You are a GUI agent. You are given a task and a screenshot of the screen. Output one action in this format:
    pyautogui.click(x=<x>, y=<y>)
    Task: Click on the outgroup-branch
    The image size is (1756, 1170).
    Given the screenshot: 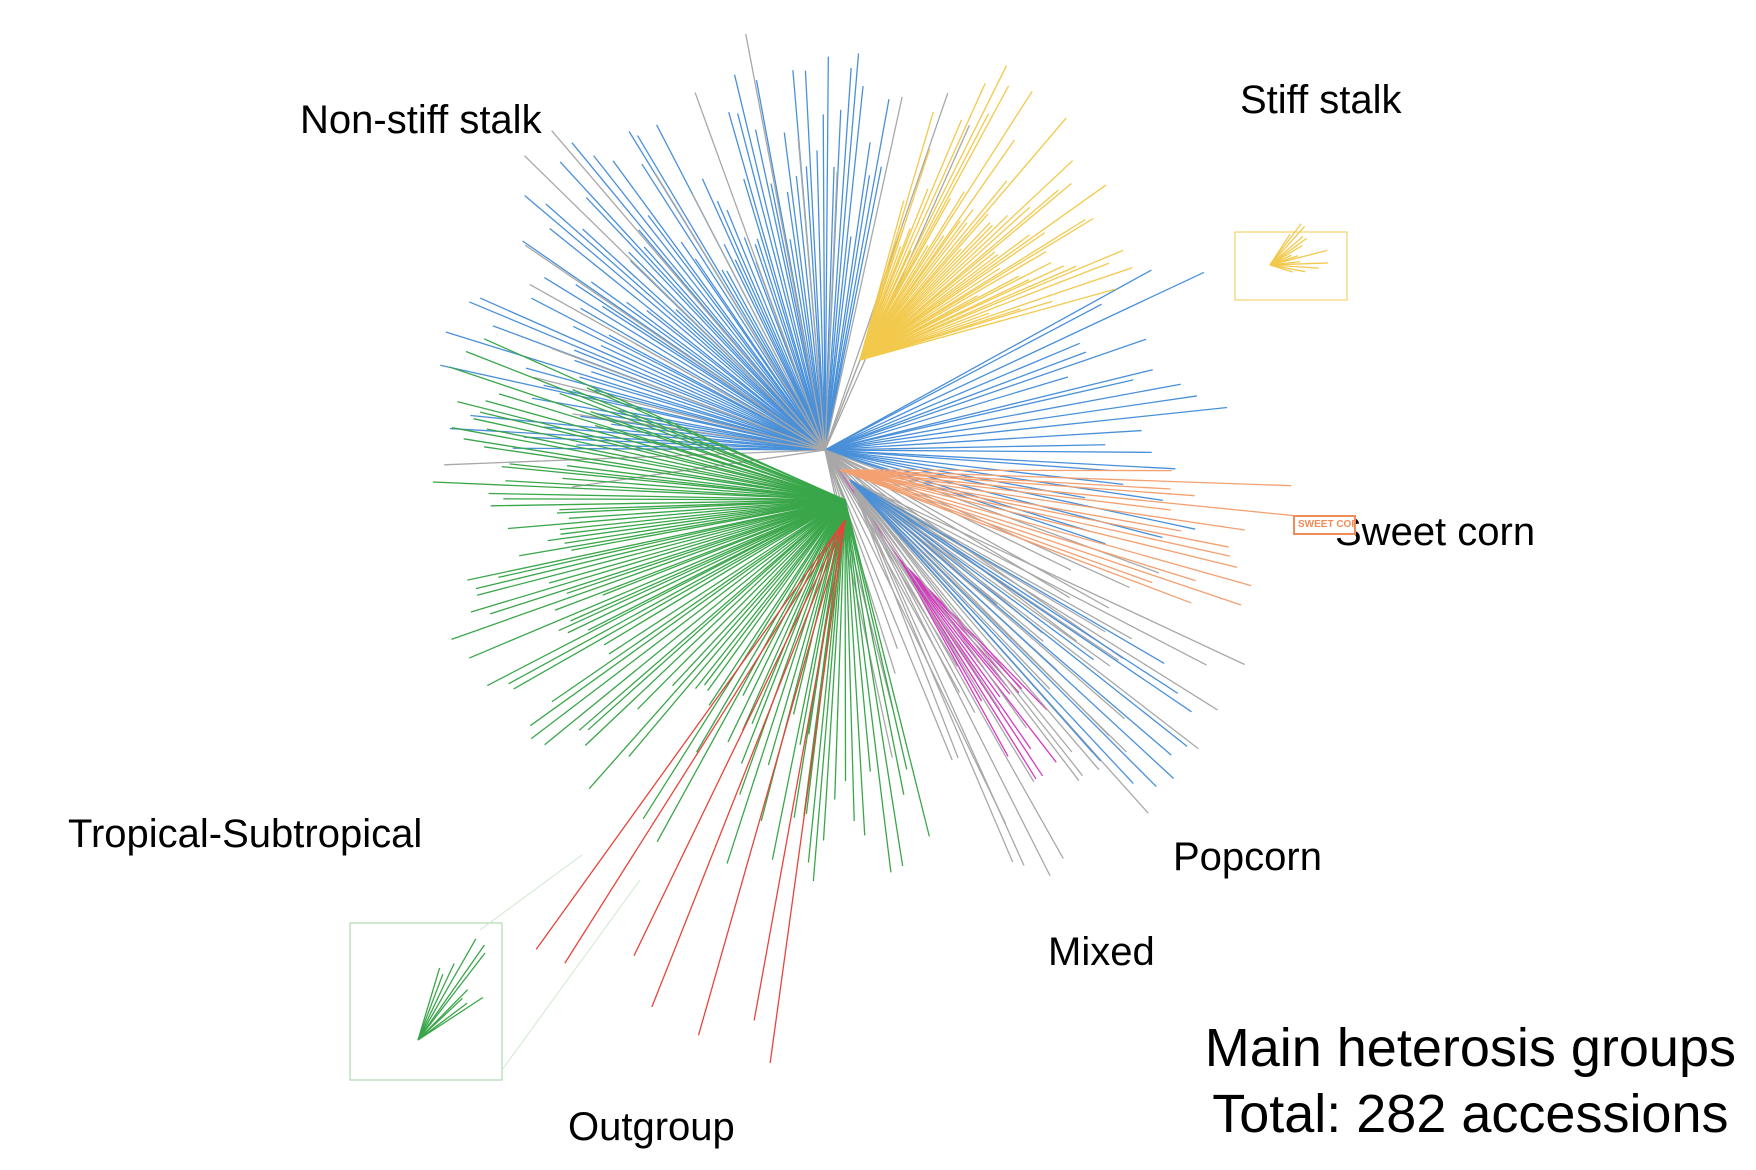 What is the action you would take?
    pyautogui.click(x=739, y=738)
    